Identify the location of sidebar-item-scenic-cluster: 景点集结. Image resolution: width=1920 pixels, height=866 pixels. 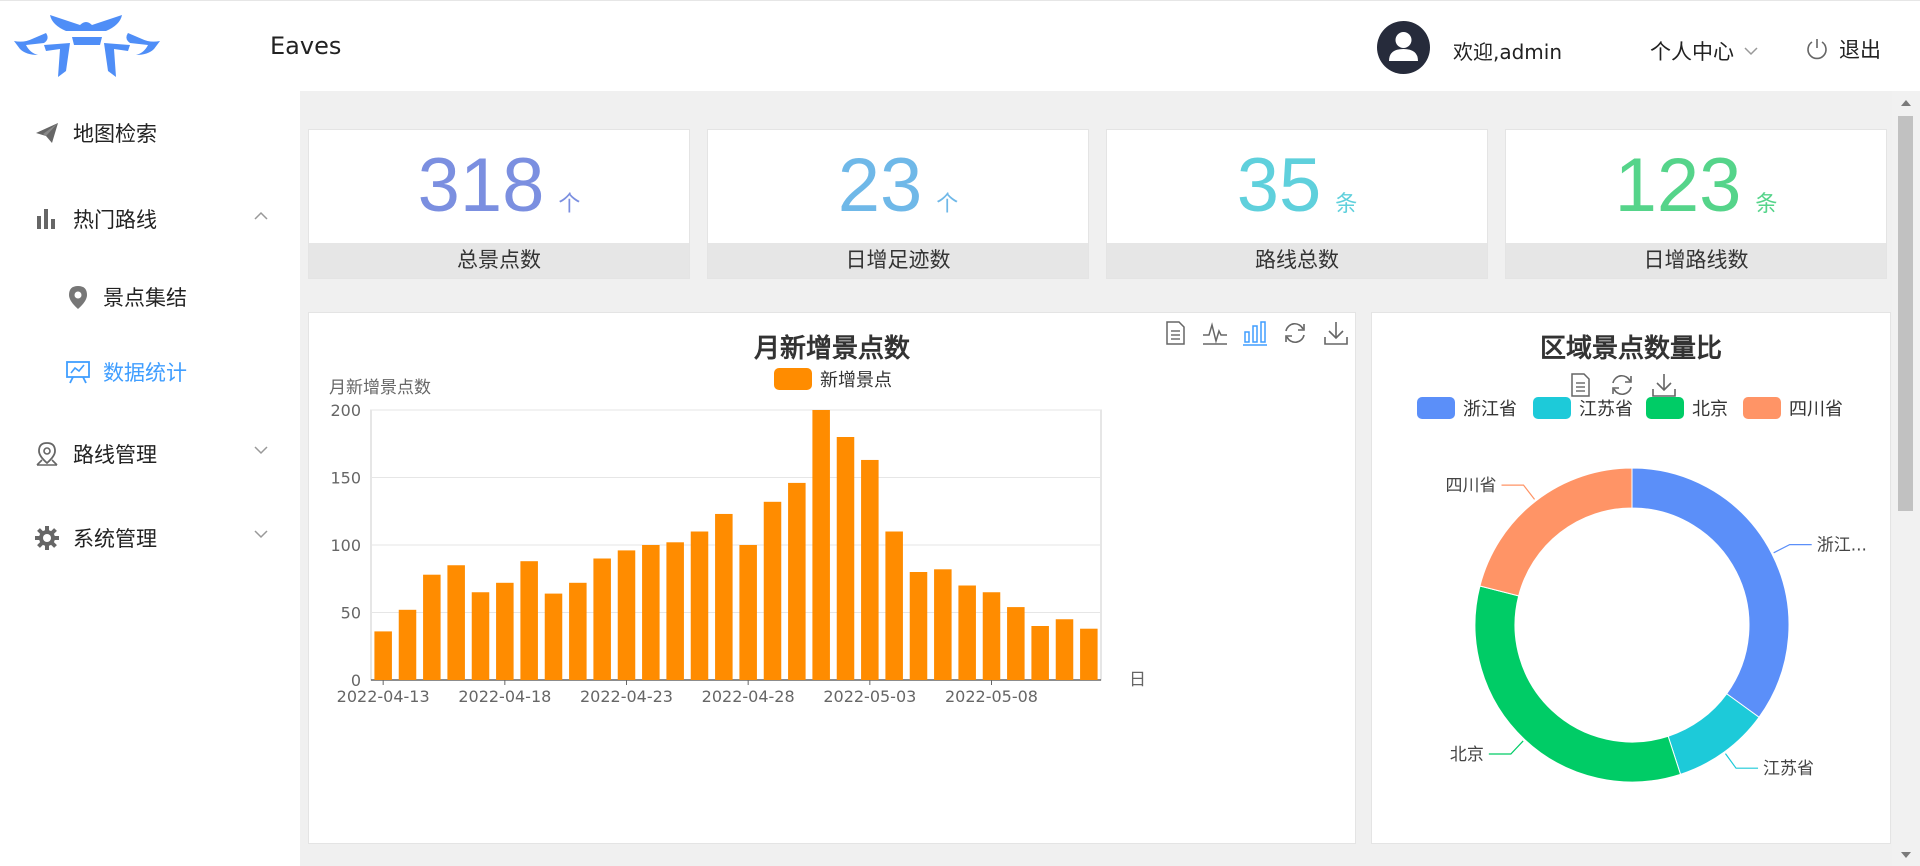
(150, 297).